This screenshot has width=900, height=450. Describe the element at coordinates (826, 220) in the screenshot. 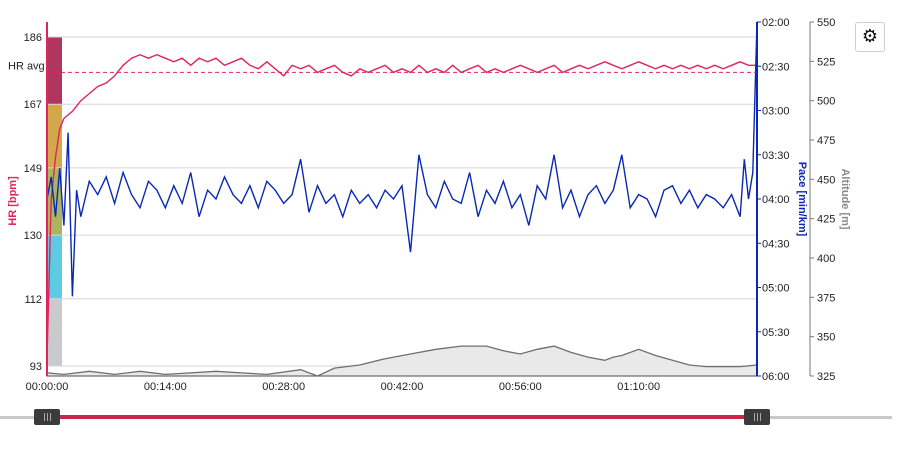

I see `altitude-tick-label: 425` at that location.